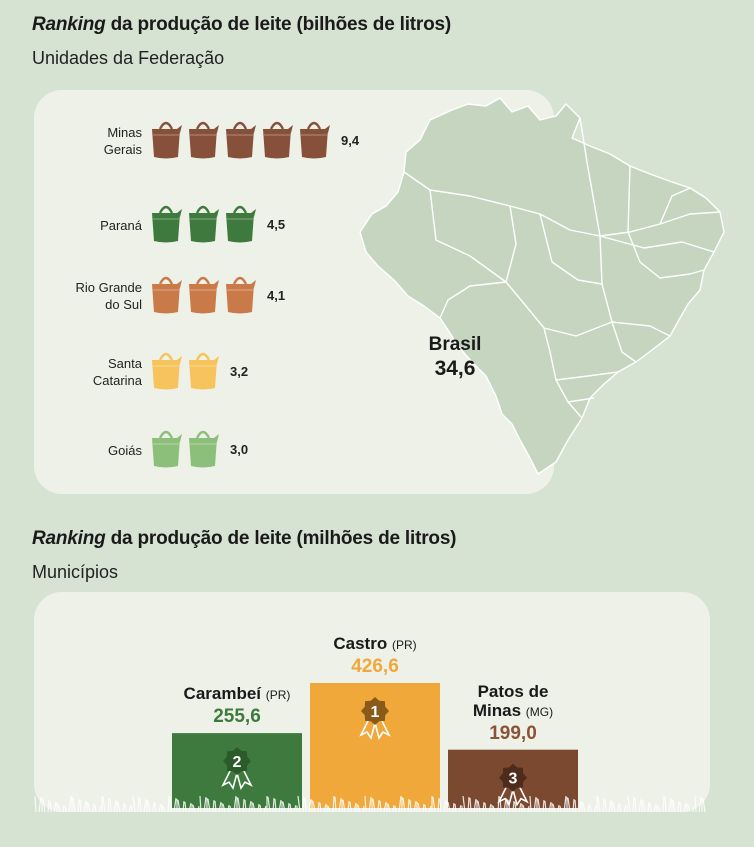 The image size is (754, 847). I want to click on state-label: Goiás, so click(97, 450).